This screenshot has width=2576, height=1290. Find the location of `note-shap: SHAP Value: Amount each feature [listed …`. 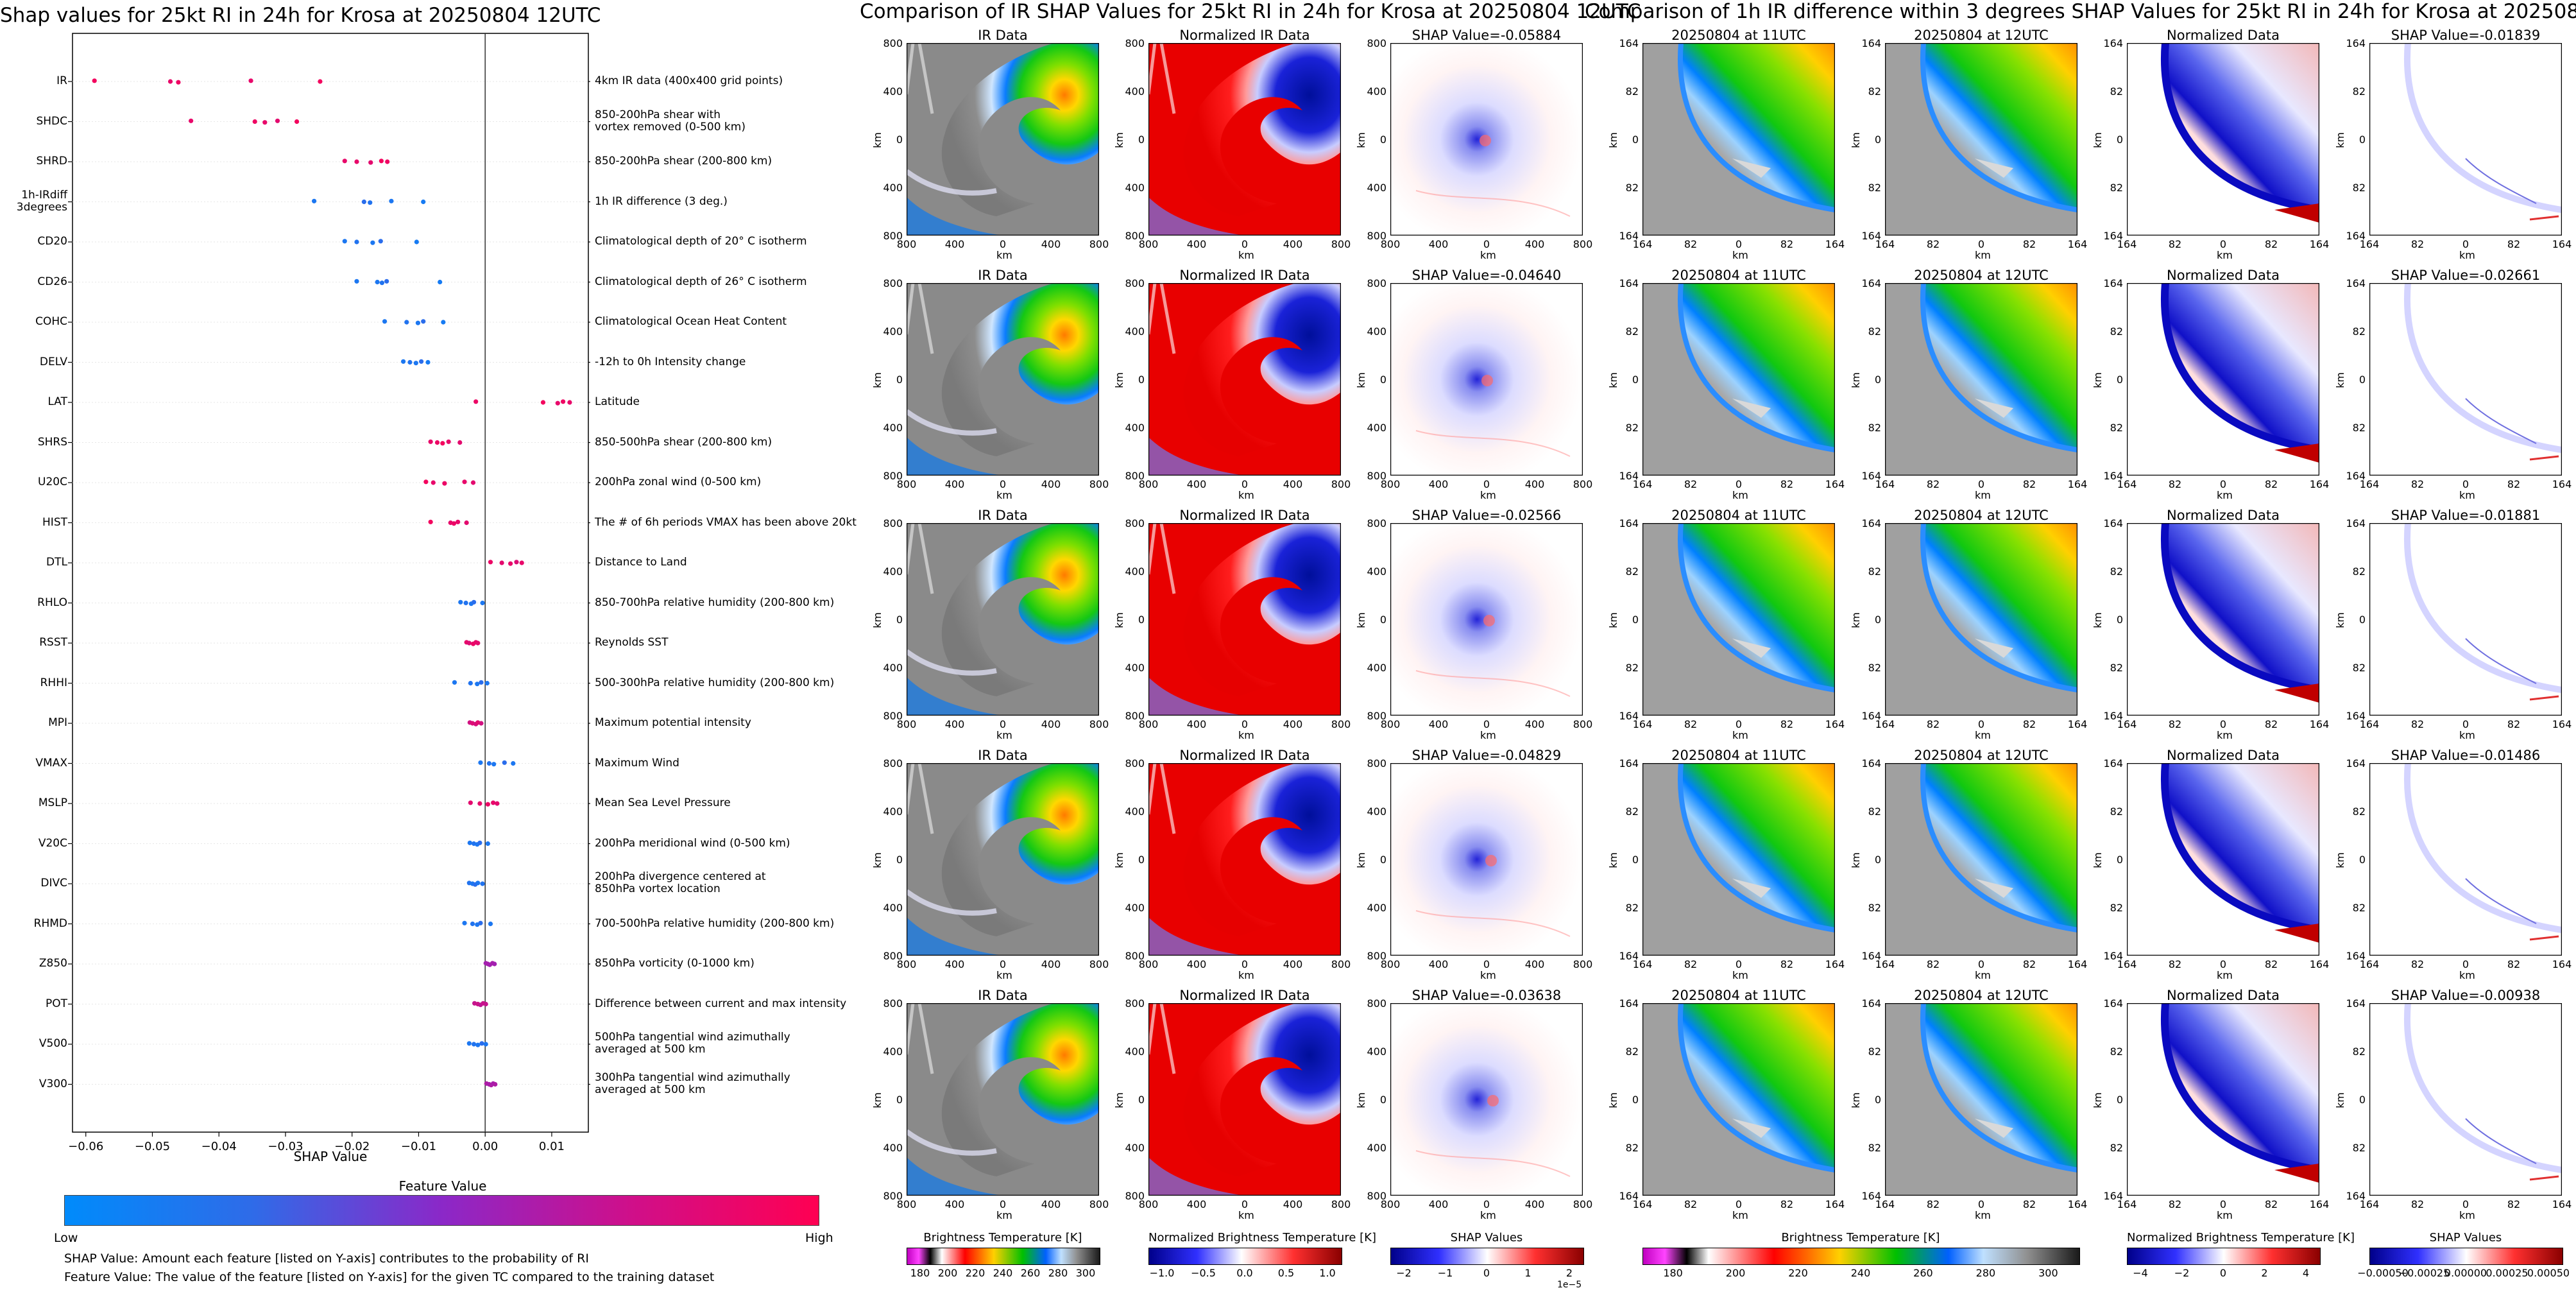

note-shap: SHAP Value: Amount each feature [listed … is located at coordinates (326, 1258).